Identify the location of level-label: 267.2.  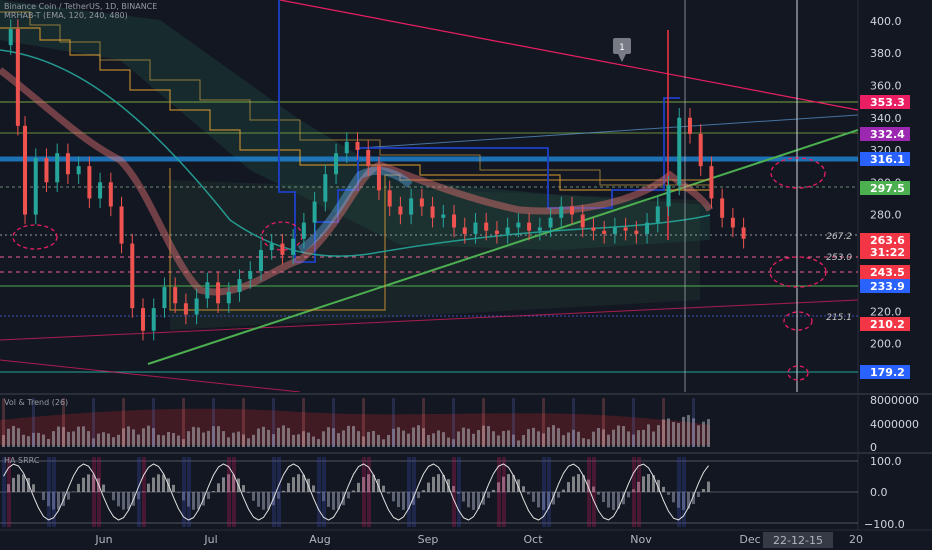
(839, 237).